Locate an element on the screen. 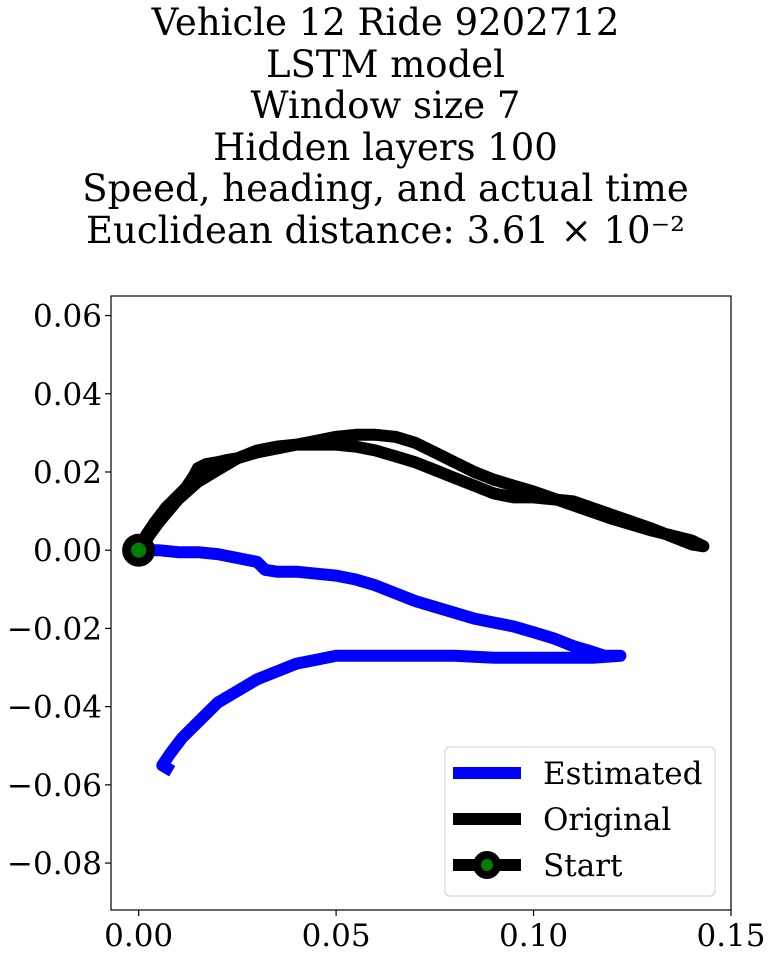 This screenshot has width=771, height=958. y-tick-label: −0.06 is located at coordinates (54, 786).